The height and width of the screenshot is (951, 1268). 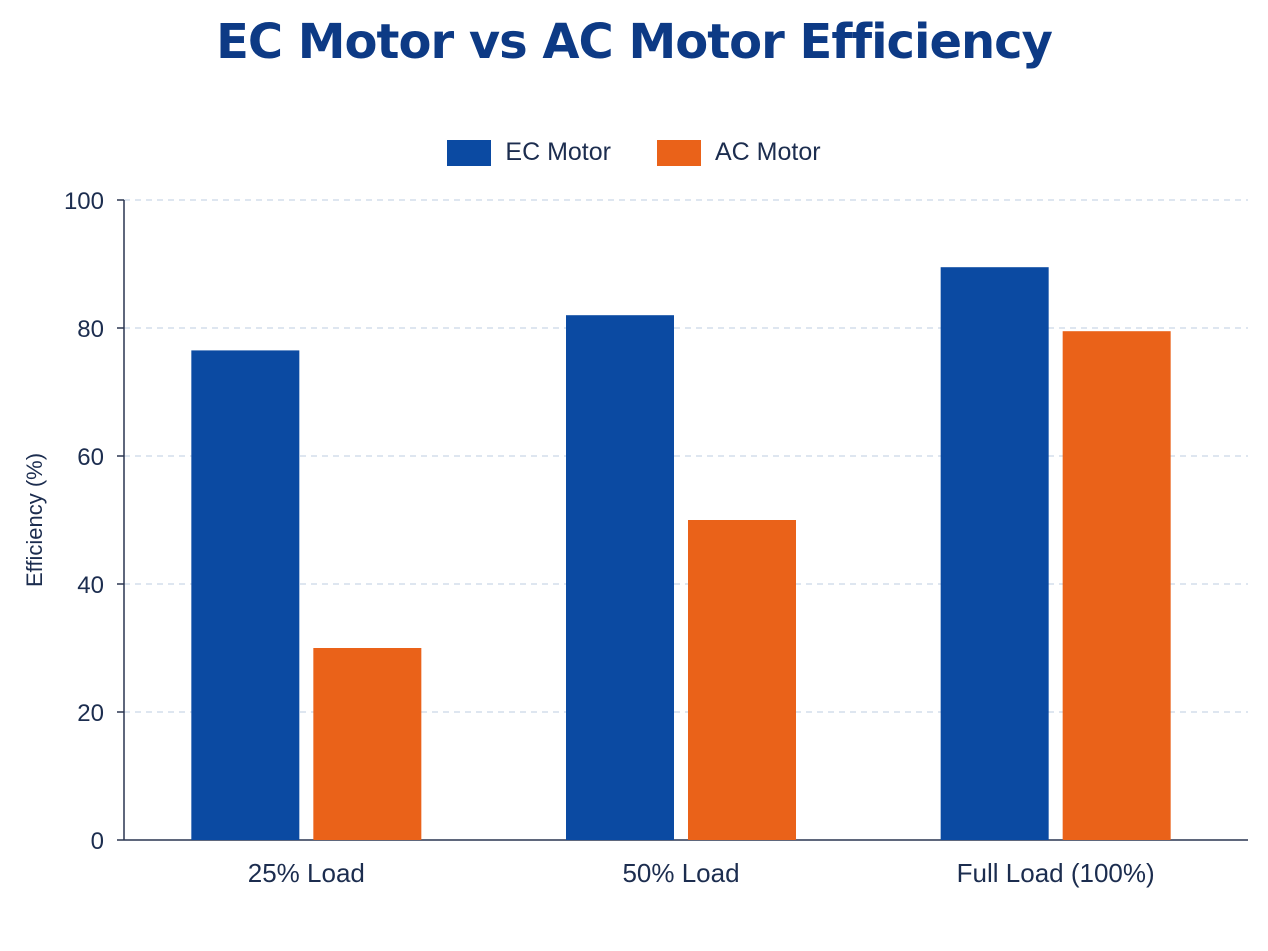 I want to click on y-tick-label-80: 80, so click(x=90, y=329).